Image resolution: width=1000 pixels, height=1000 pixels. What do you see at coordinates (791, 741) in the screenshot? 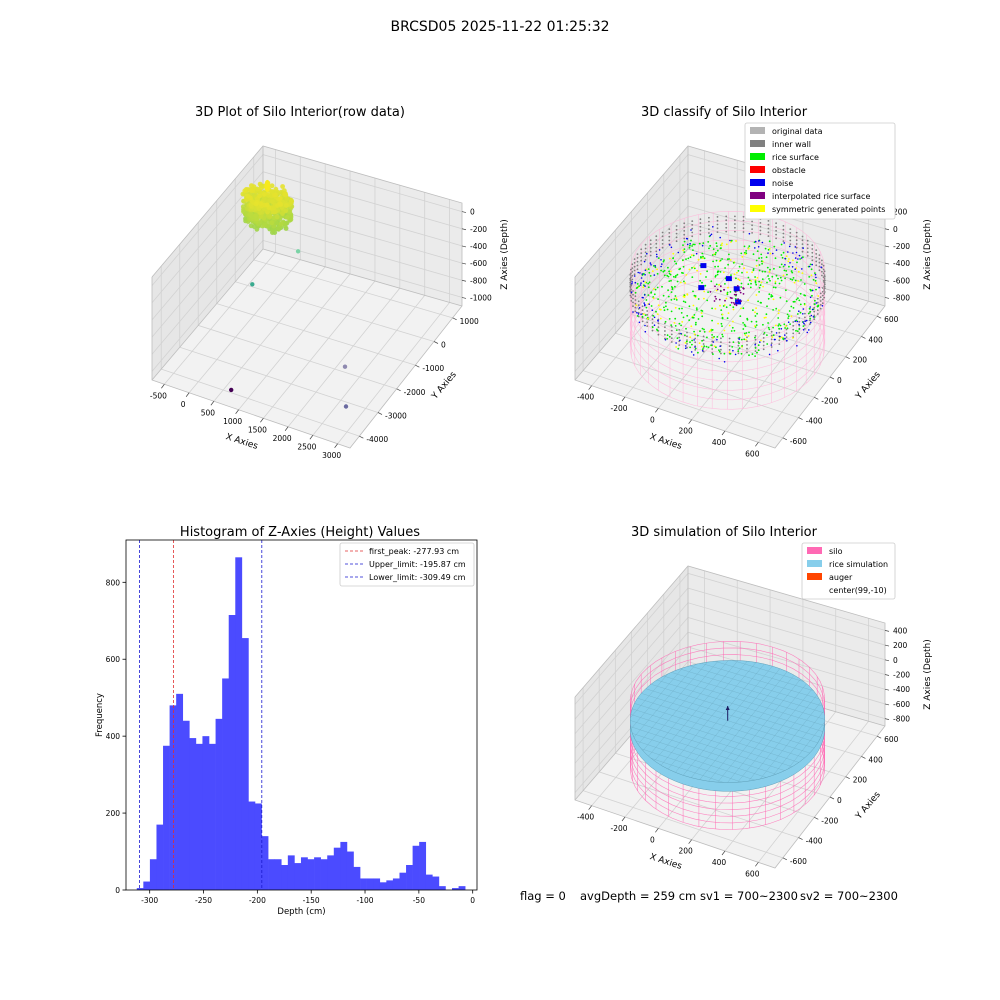
I see `rice-mesh` at bounding box center [791, 741].